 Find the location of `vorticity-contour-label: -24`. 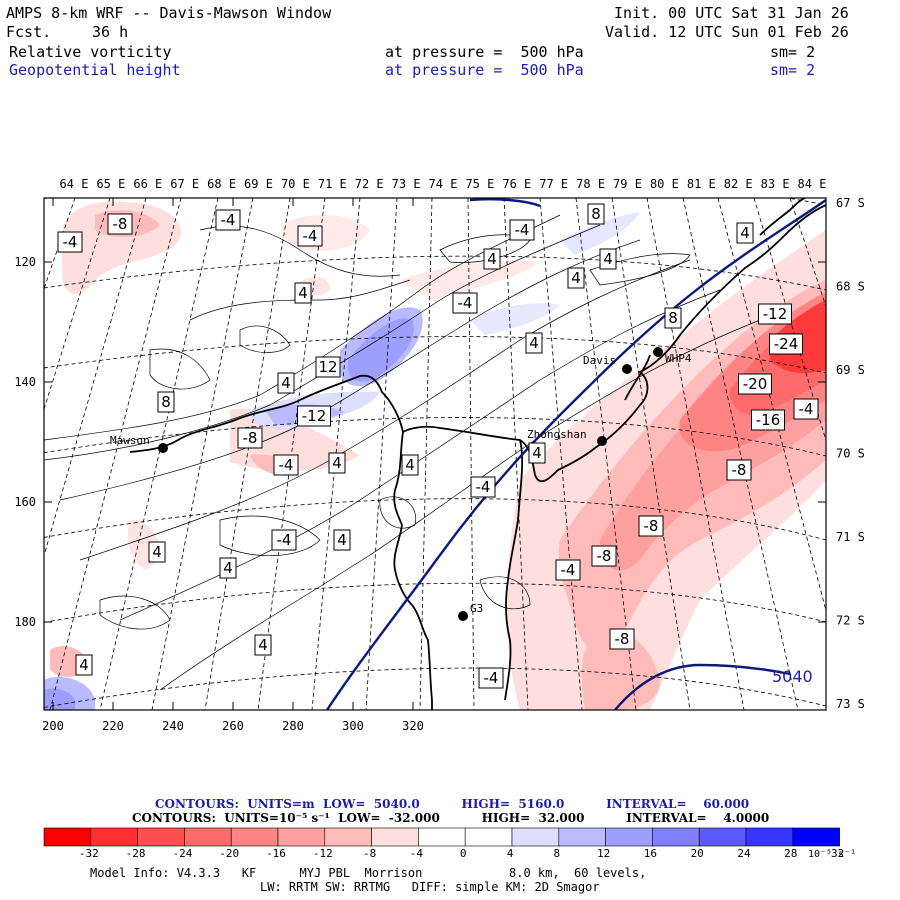

vorticity-contour-label: -24 is located at coordinates (786, 344).